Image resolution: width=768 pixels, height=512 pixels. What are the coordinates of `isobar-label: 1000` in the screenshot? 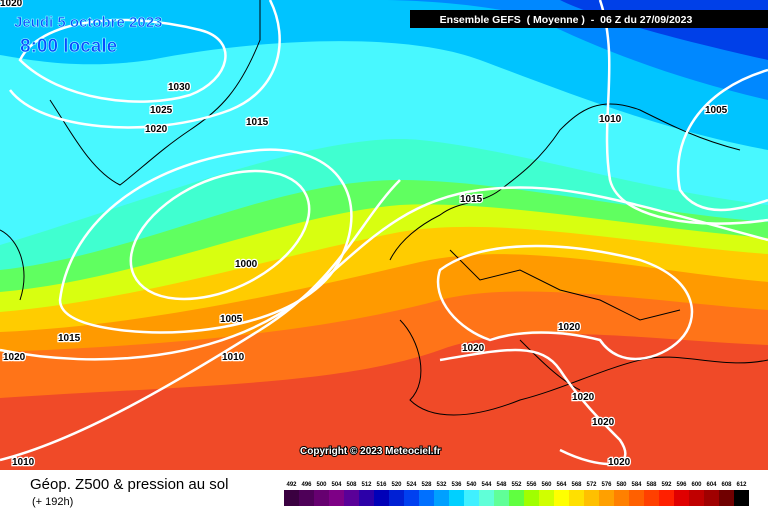 It's located at (246, 264).